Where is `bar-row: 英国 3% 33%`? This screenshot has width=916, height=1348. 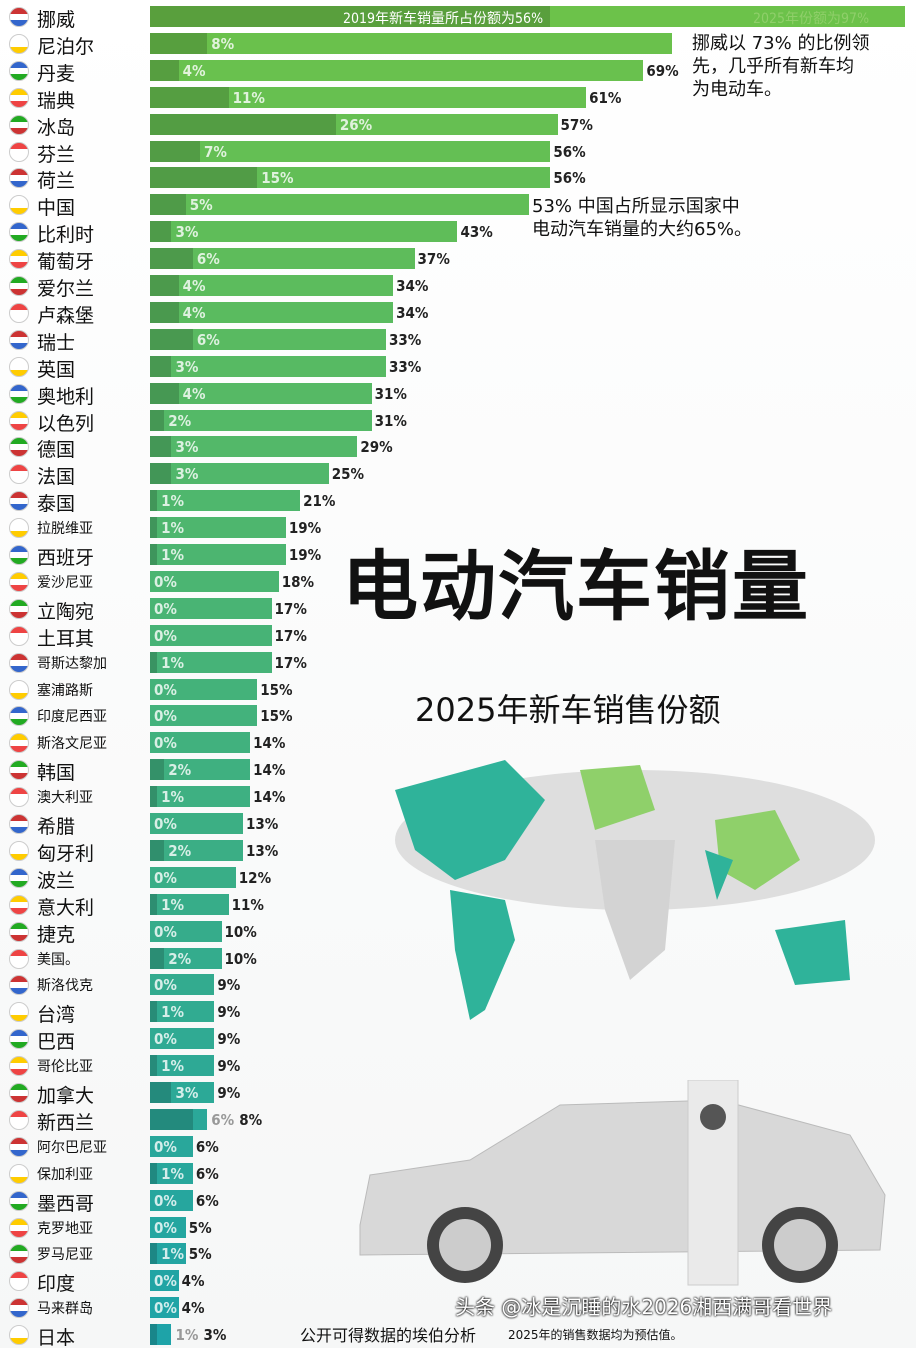
bar-row: 英国 3% 33% is located at coordinates (458, 367).